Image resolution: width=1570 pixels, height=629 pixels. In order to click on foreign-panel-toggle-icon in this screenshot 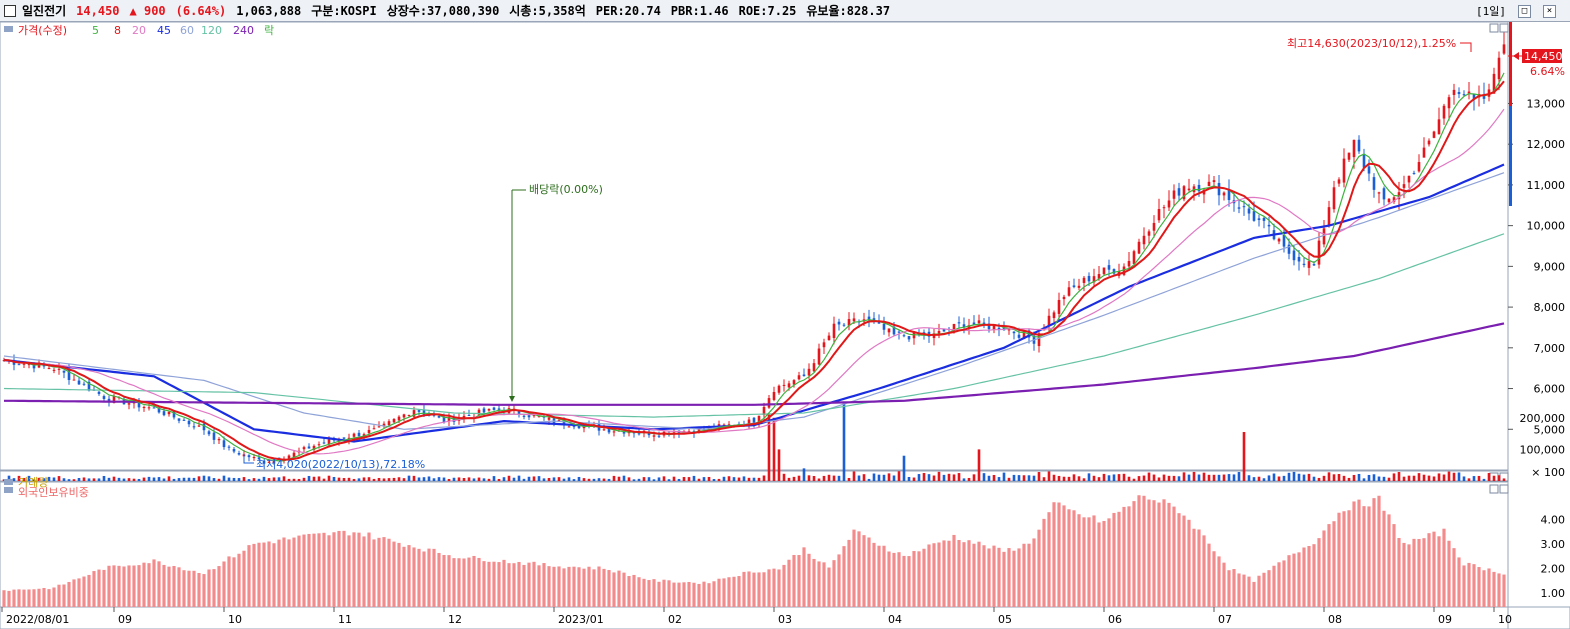, I will do `click(8, 490)`.